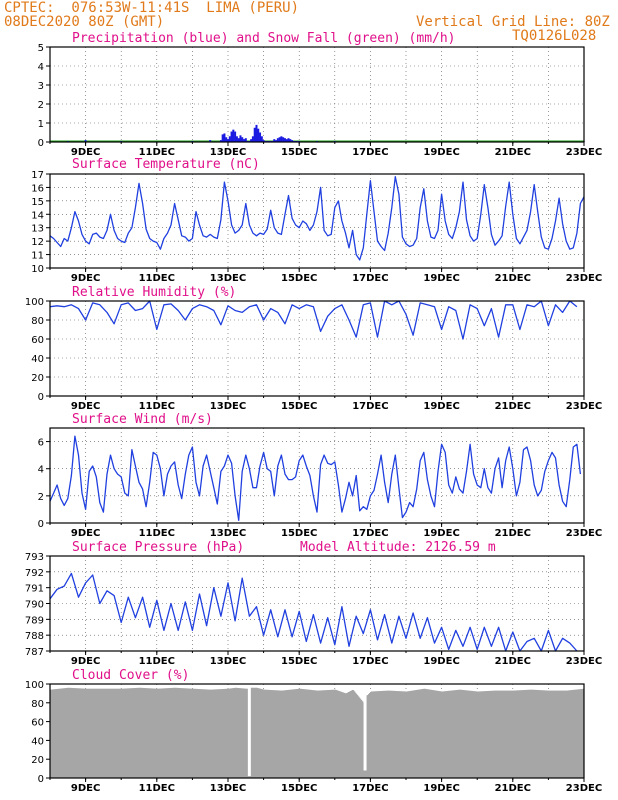 This screenshot has width=618, height=800. Describe the element at coordinates (85, 788) in the screenshot. I see `cloud-xtick-label: 9DEC` at that location.